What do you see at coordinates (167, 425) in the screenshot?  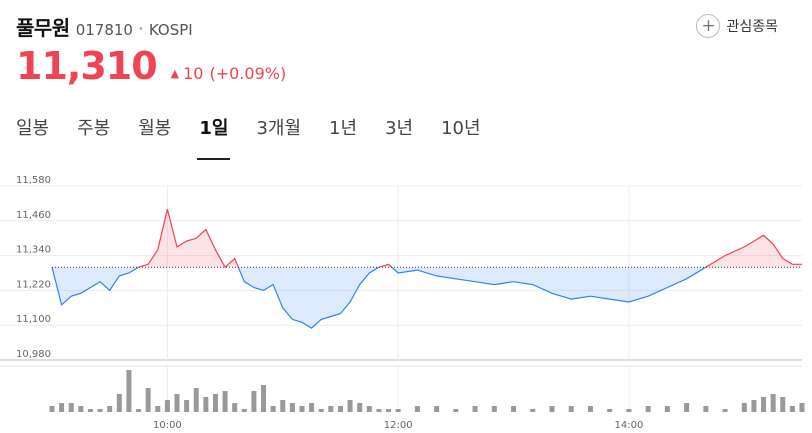 I see `x-tick-label: 10:00` at bounding box center [167, 425].